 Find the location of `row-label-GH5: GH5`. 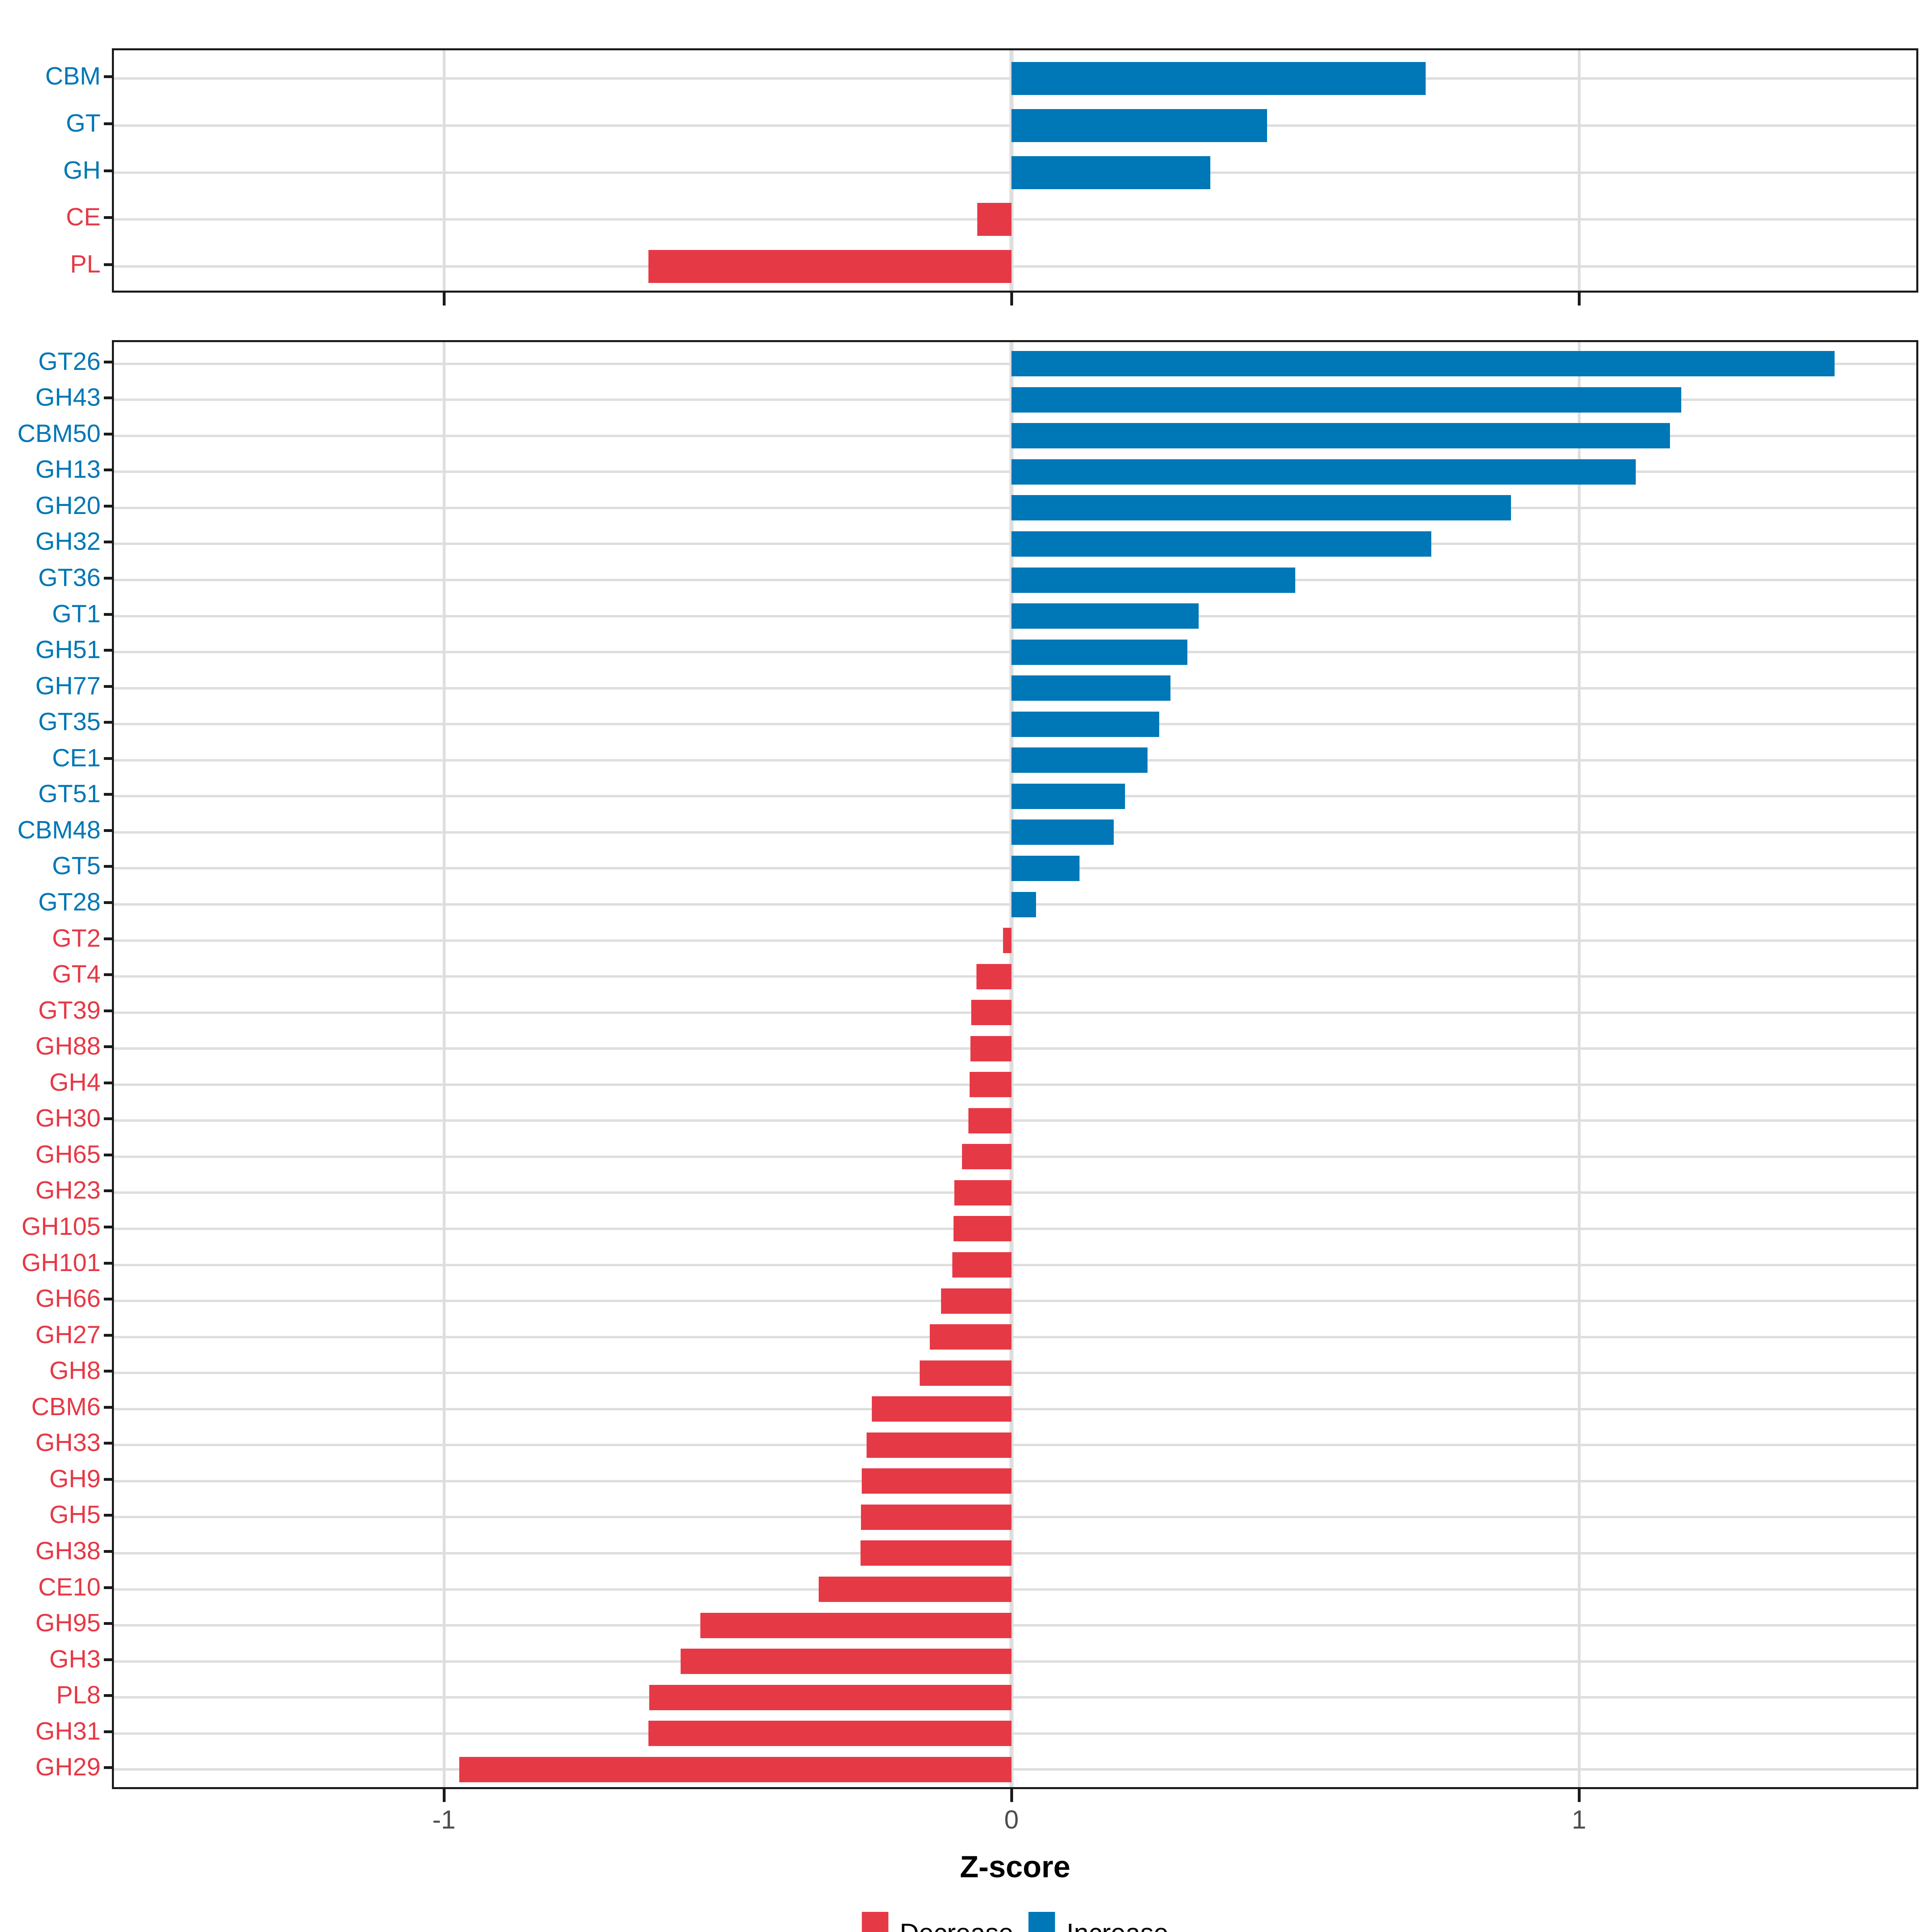

row-label-GH5: GH5 is located at coordinates (75, 1515).